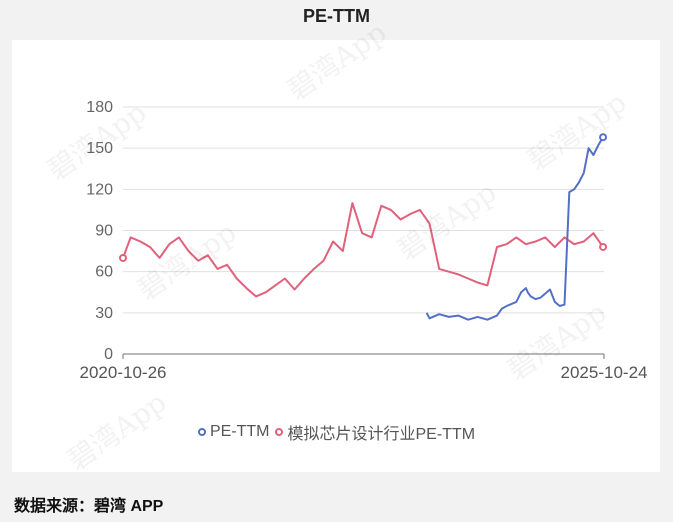 This screenshot has width=673, height=522. Describe the element at coordinates (239, 431) in the screenshot. I see `legend-label: PE-TTM` at that location.